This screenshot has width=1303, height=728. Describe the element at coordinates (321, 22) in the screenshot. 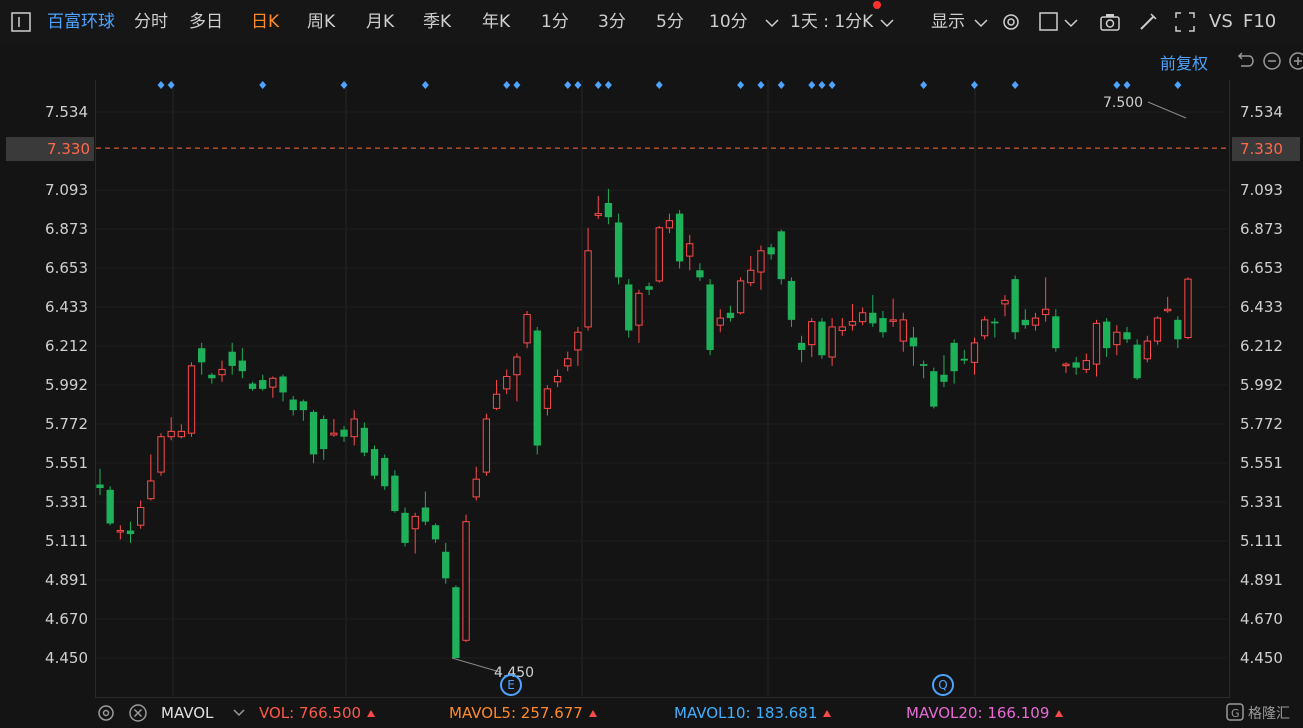

I see `period-tab-weekly: 周K` at that location.